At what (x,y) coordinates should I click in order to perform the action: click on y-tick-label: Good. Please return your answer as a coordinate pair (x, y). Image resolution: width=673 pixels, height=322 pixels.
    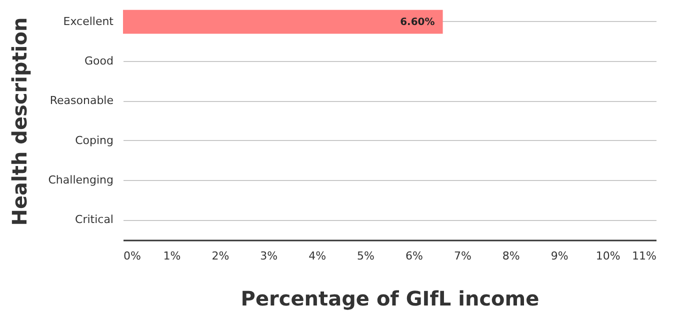
    Looking at the image, I should click on (99, 61).